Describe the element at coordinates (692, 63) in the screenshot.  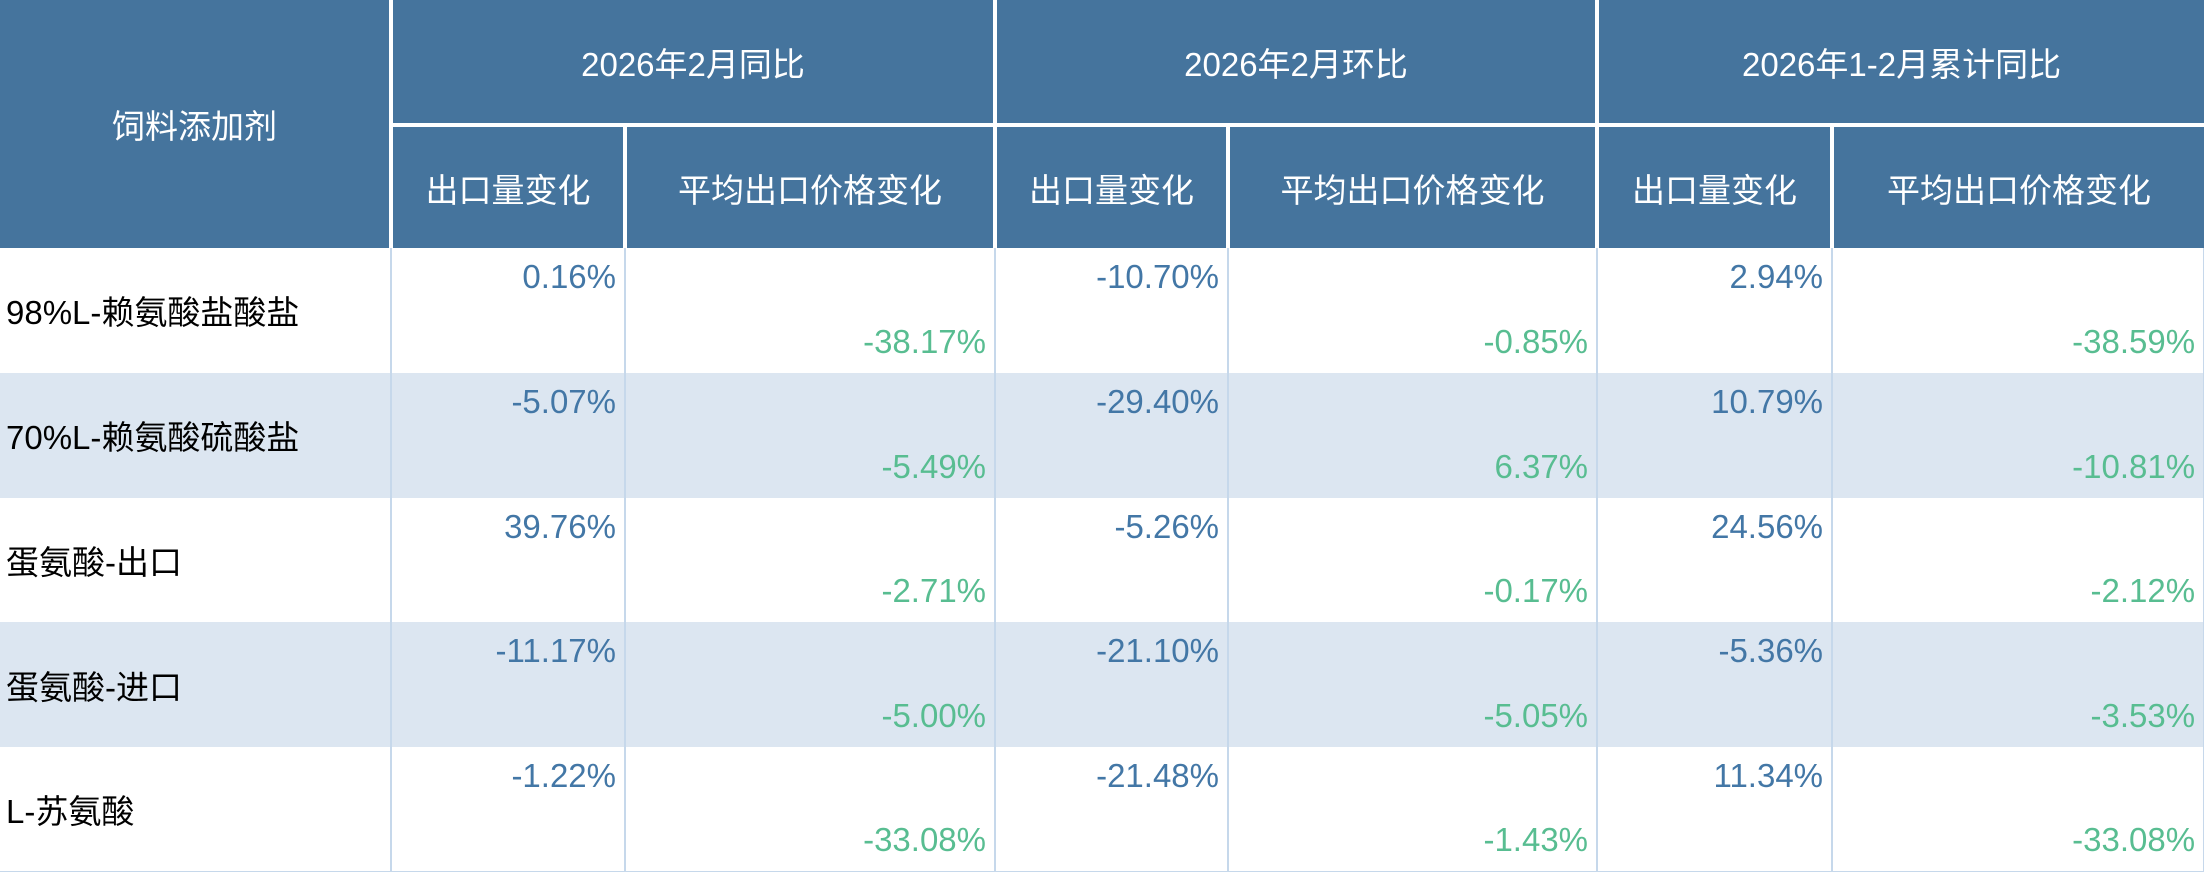
I see `group-header-yoy: 2026年2月同比` at that location.